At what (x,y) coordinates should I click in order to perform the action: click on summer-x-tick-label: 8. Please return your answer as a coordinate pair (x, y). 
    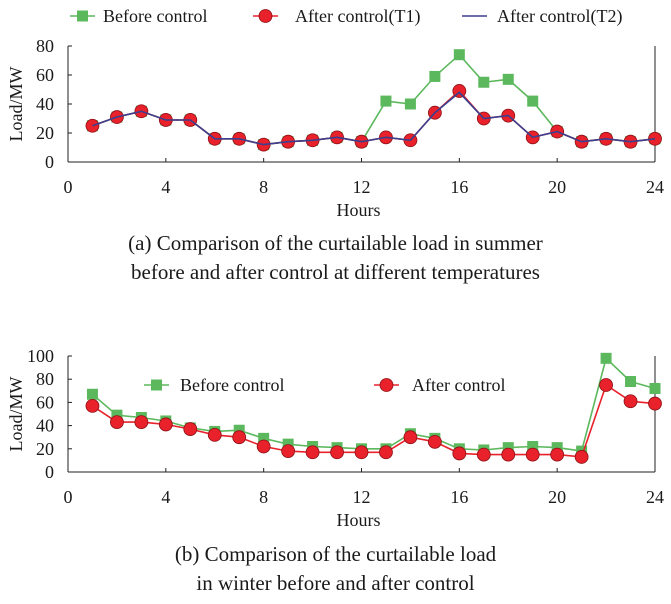
    Looking at the image, I should click on (263, 187).